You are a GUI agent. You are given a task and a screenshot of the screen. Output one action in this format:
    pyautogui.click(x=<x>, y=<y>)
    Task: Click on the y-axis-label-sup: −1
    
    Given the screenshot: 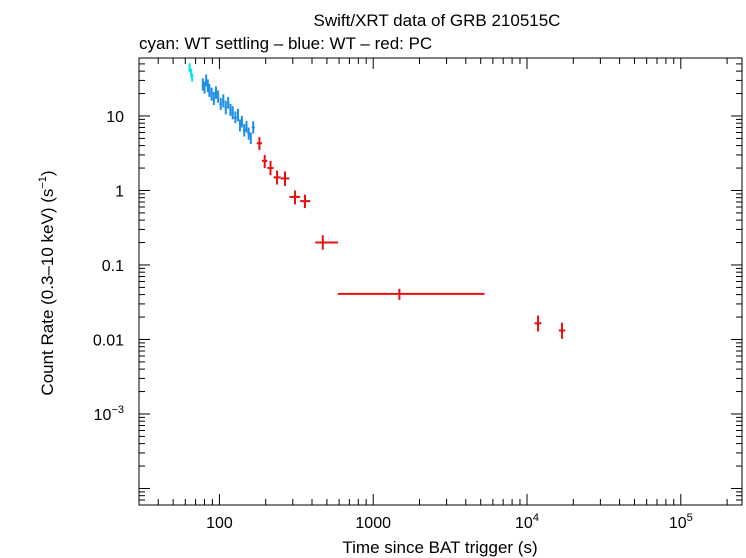 What is the action you would take?
    pyautogui.click(x=43, y=182)
    